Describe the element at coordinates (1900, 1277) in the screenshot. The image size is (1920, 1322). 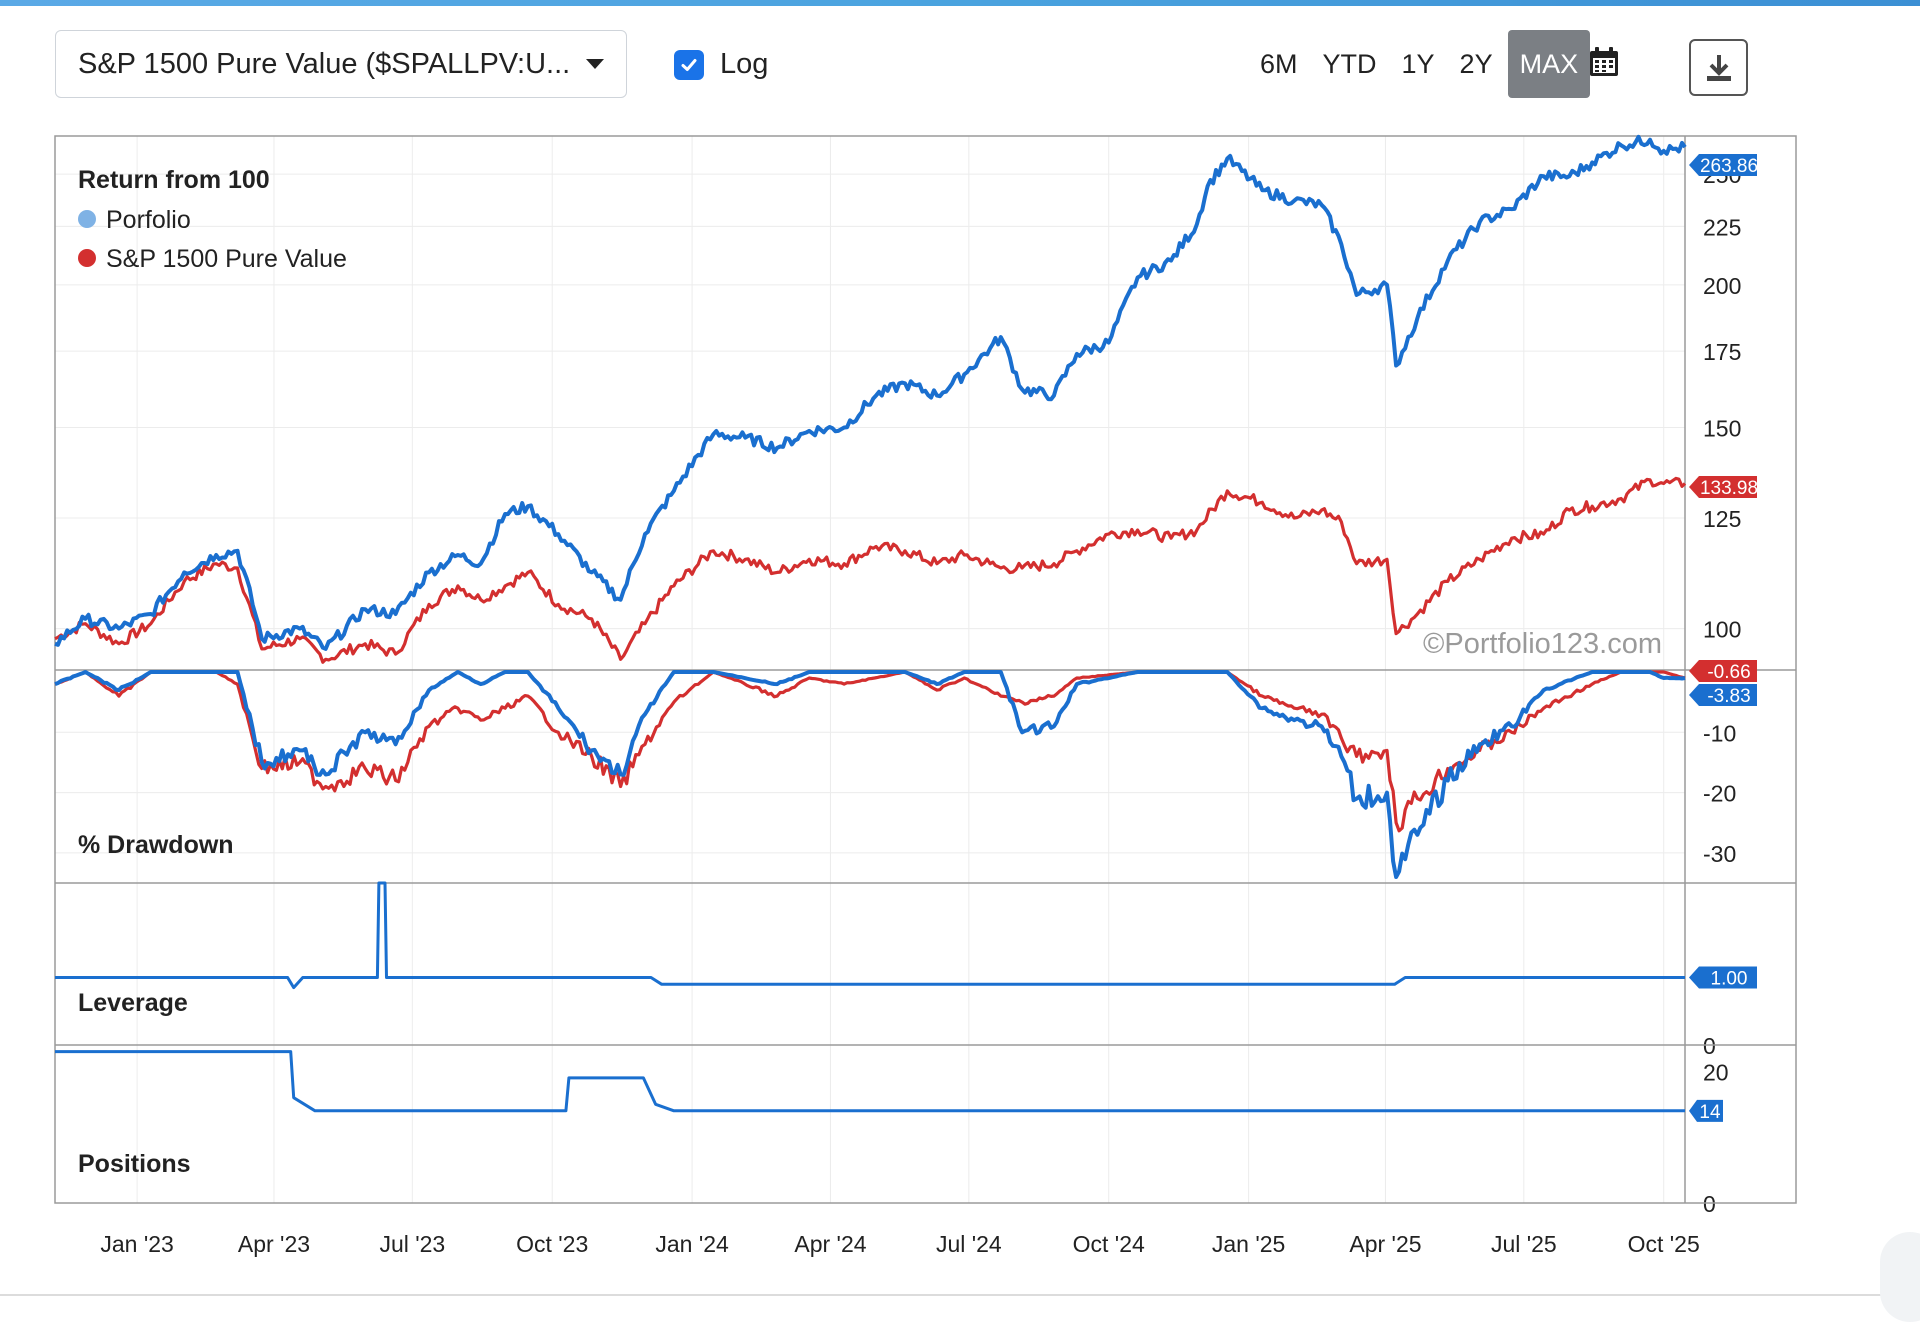
I see `scroll-corner` at that location.